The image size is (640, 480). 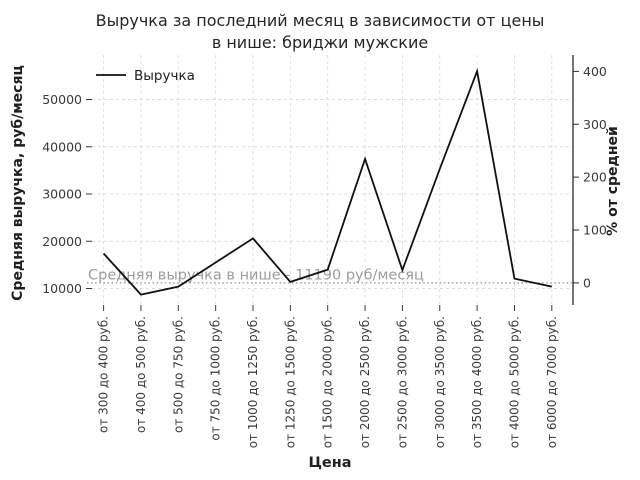 I want to click on average-revenue-annotation: Средняя выручка в нише - 11190 руб/месяц, so click(x=256, y=275).